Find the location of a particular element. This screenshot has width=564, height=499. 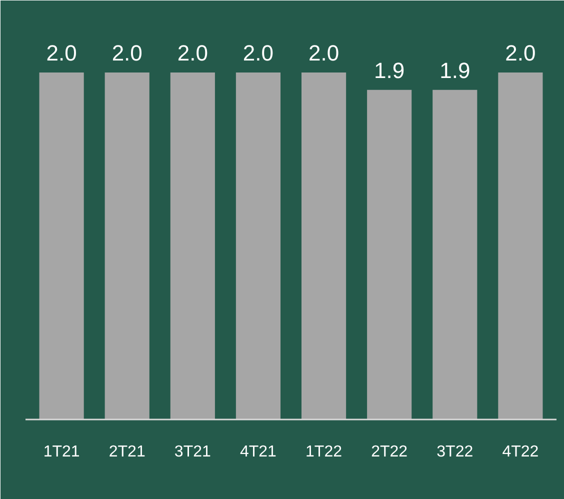

x-tick-label: 3T22 is located at coordinates (455, 452).